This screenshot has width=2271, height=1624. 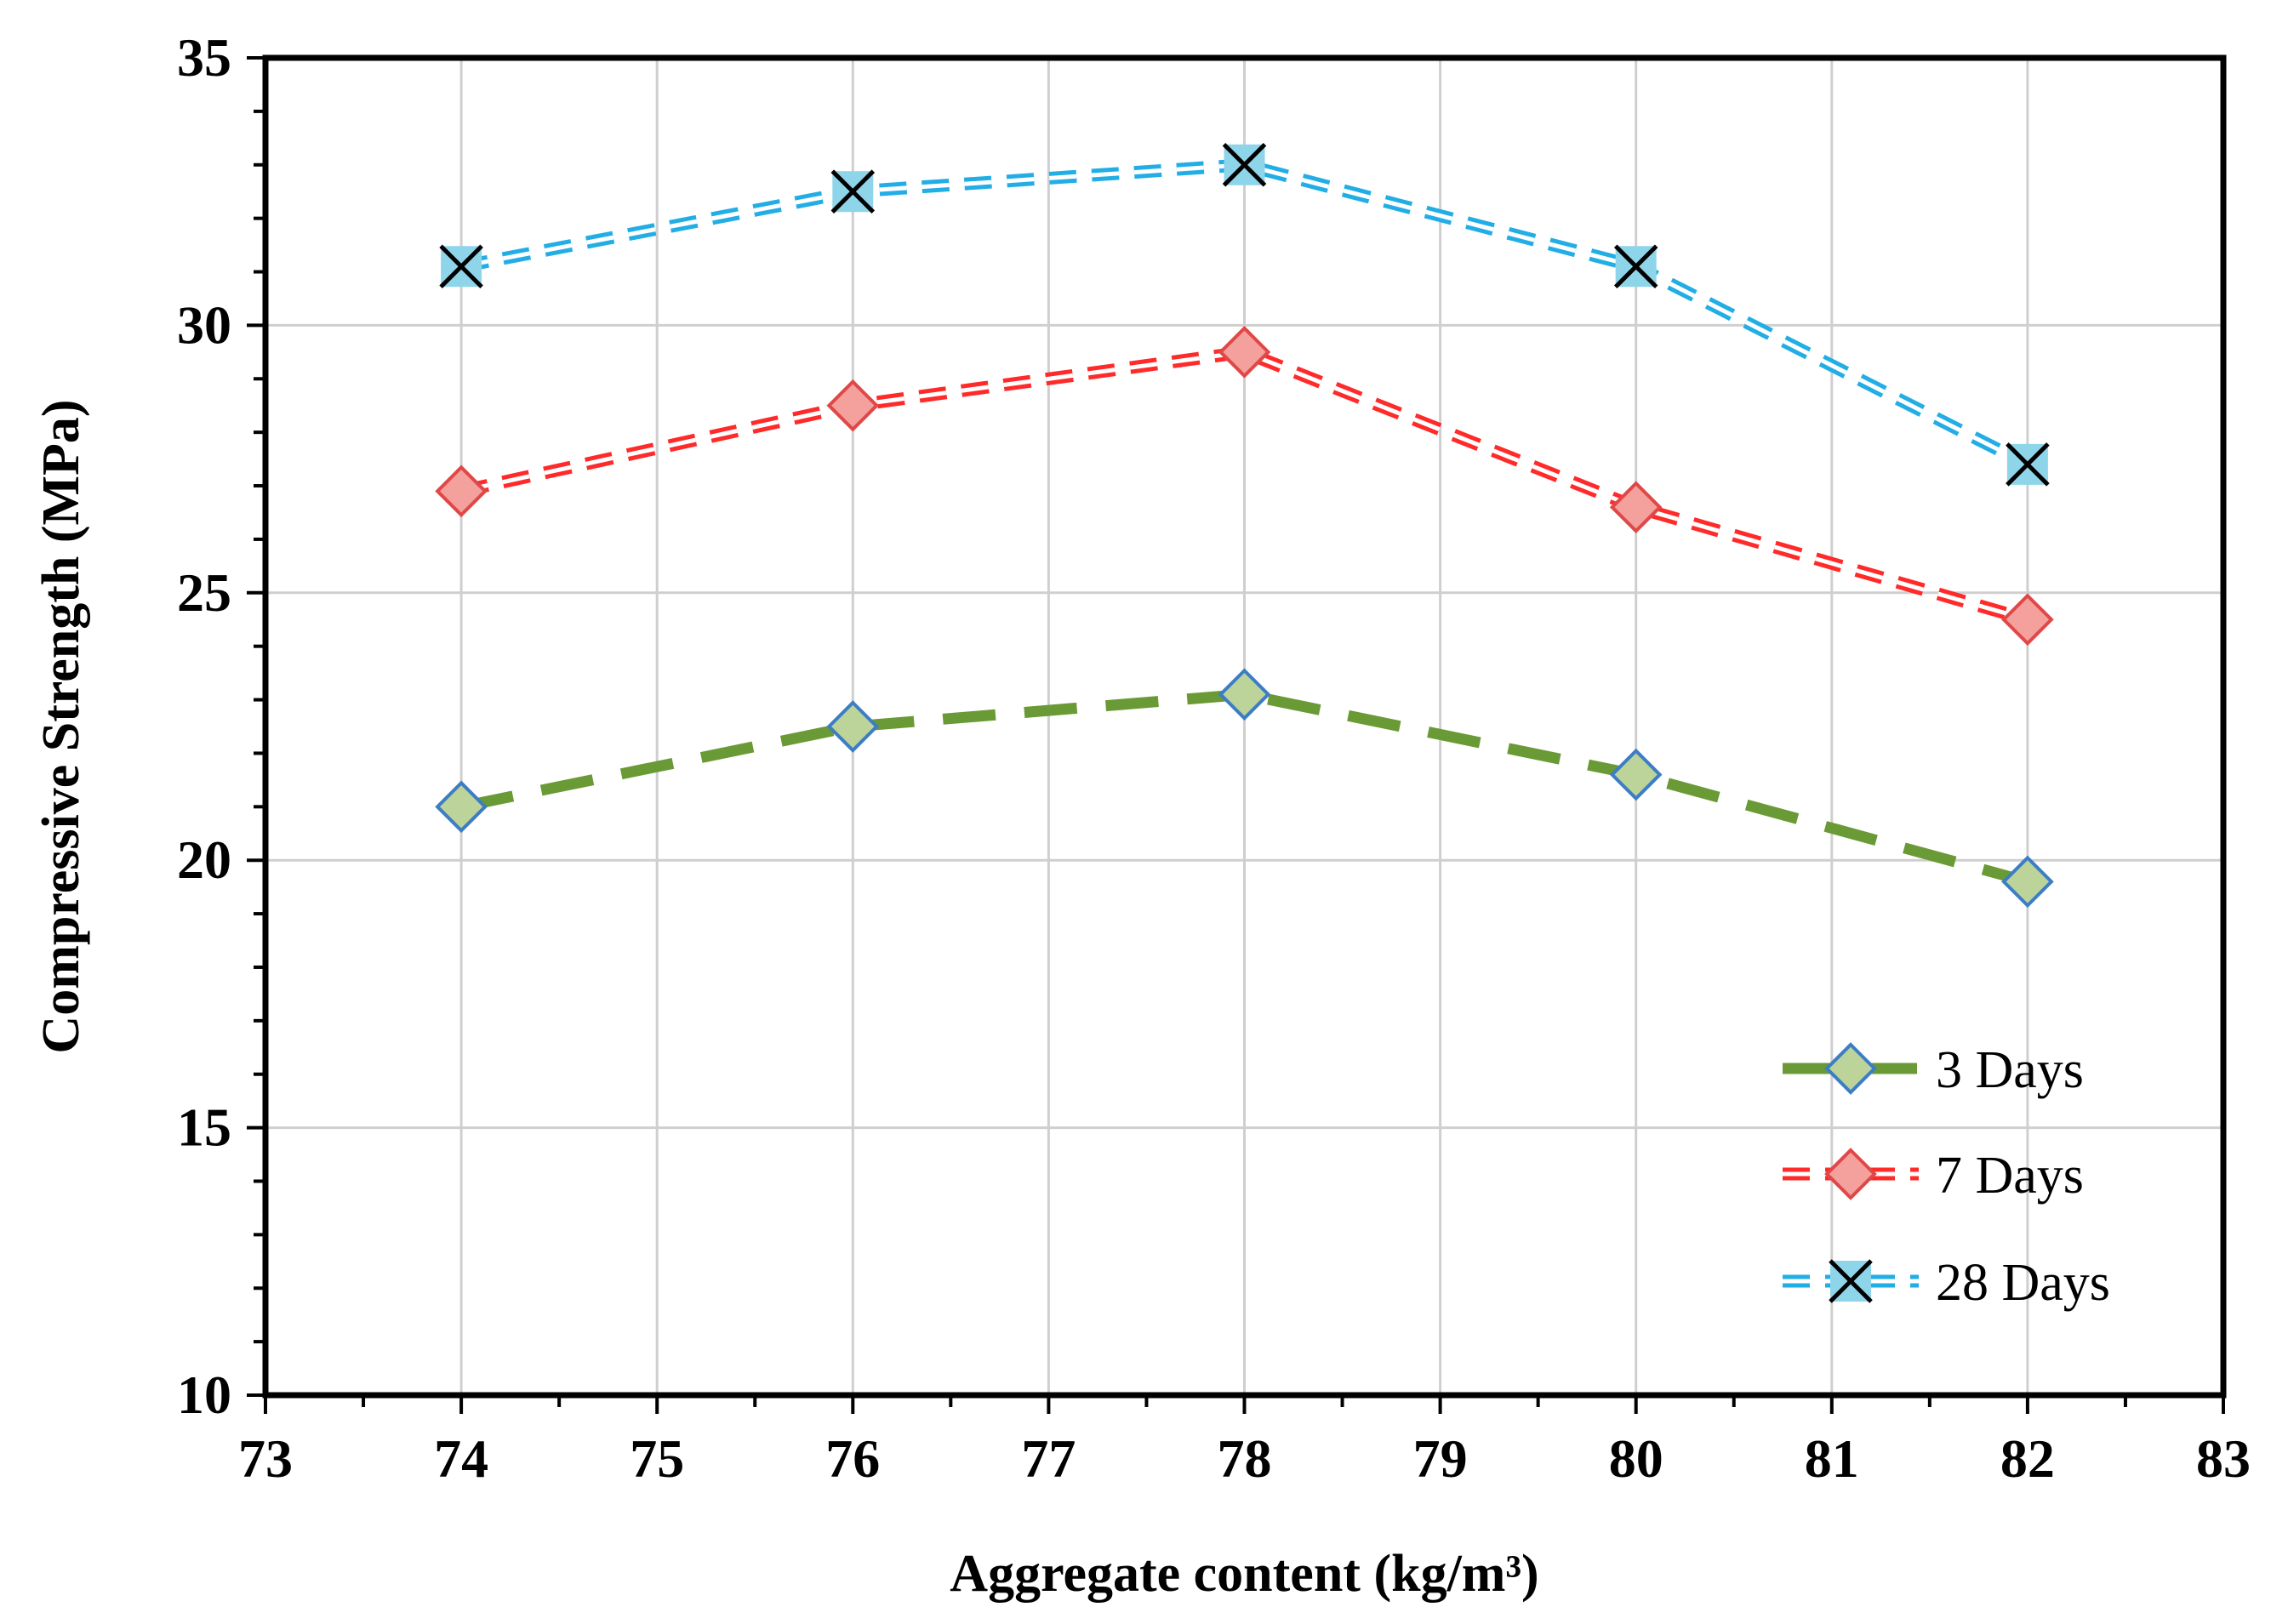 What do you see at coordinates (204, 57) in the screenshot?
I see `y-tick-label: 35` at bounding box center [204, 57].